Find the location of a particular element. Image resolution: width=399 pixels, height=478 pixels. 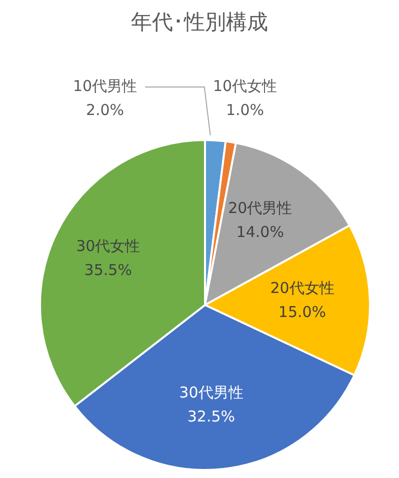

data-label: 1.0% is located at coordinates (245, 110).